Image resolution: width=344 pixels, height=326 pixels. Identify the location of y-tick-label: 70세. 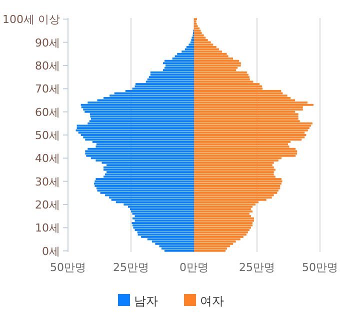
(47, 89).